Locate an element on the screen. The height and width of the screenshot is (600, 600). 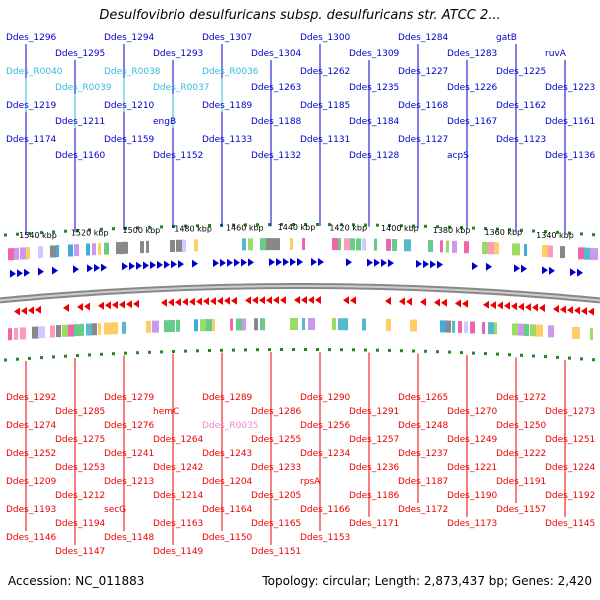
gene-label-top: Ddes_R0038 is located at coordinates (132, 72).